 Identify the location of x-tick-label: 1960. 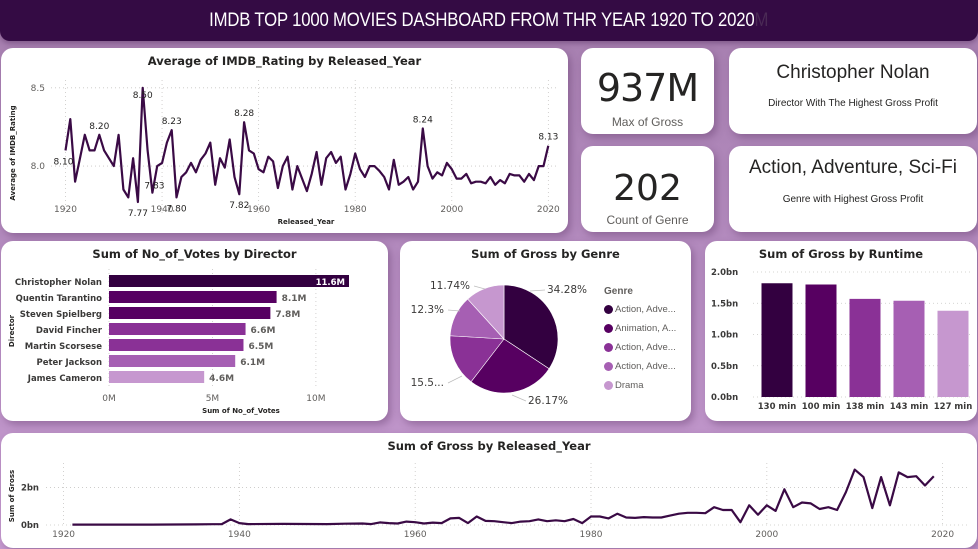
(415, 535).